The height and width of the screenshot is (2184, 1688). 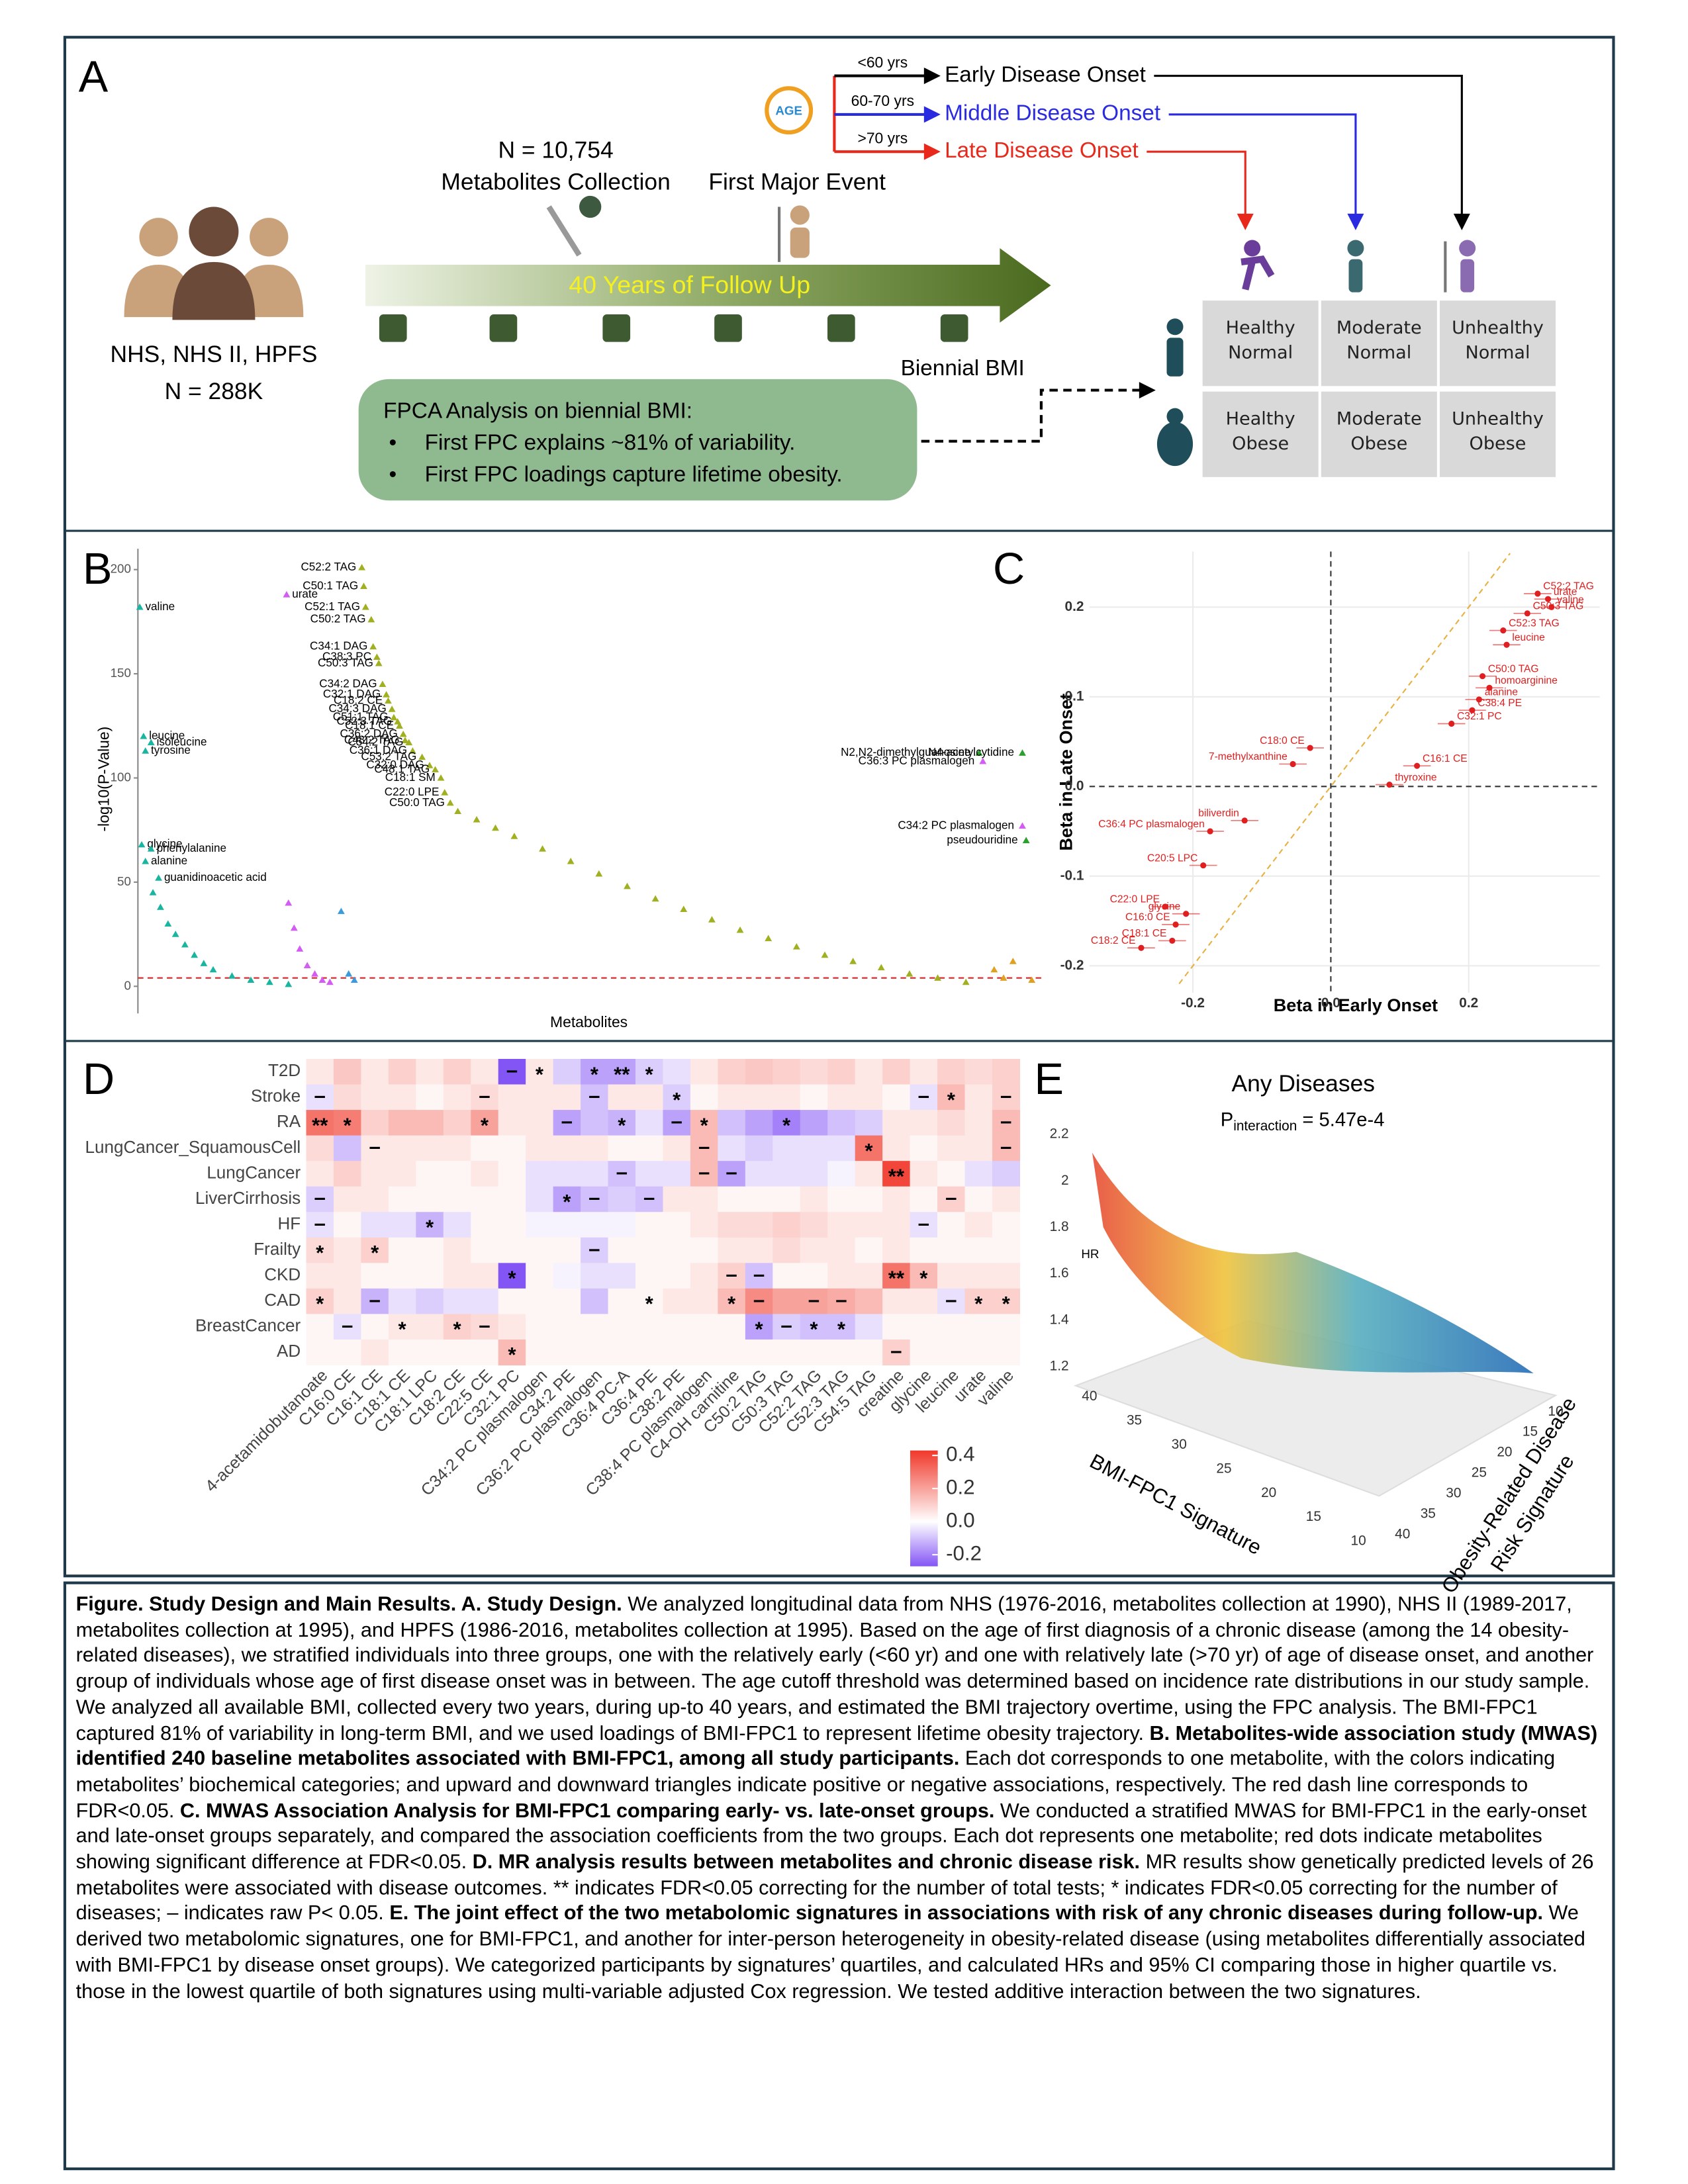 What do you see at coordinates (1453, 1493) in the screenshot?
I see `y-tick-label: 30` at bounding box center [1453, 1493].